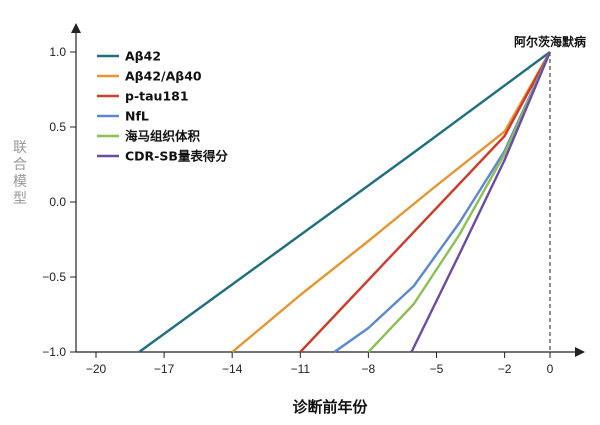  Describe the element at coordinates (57, 202) in the screenshot. I see `y-tick-label: 0.0` at that location.